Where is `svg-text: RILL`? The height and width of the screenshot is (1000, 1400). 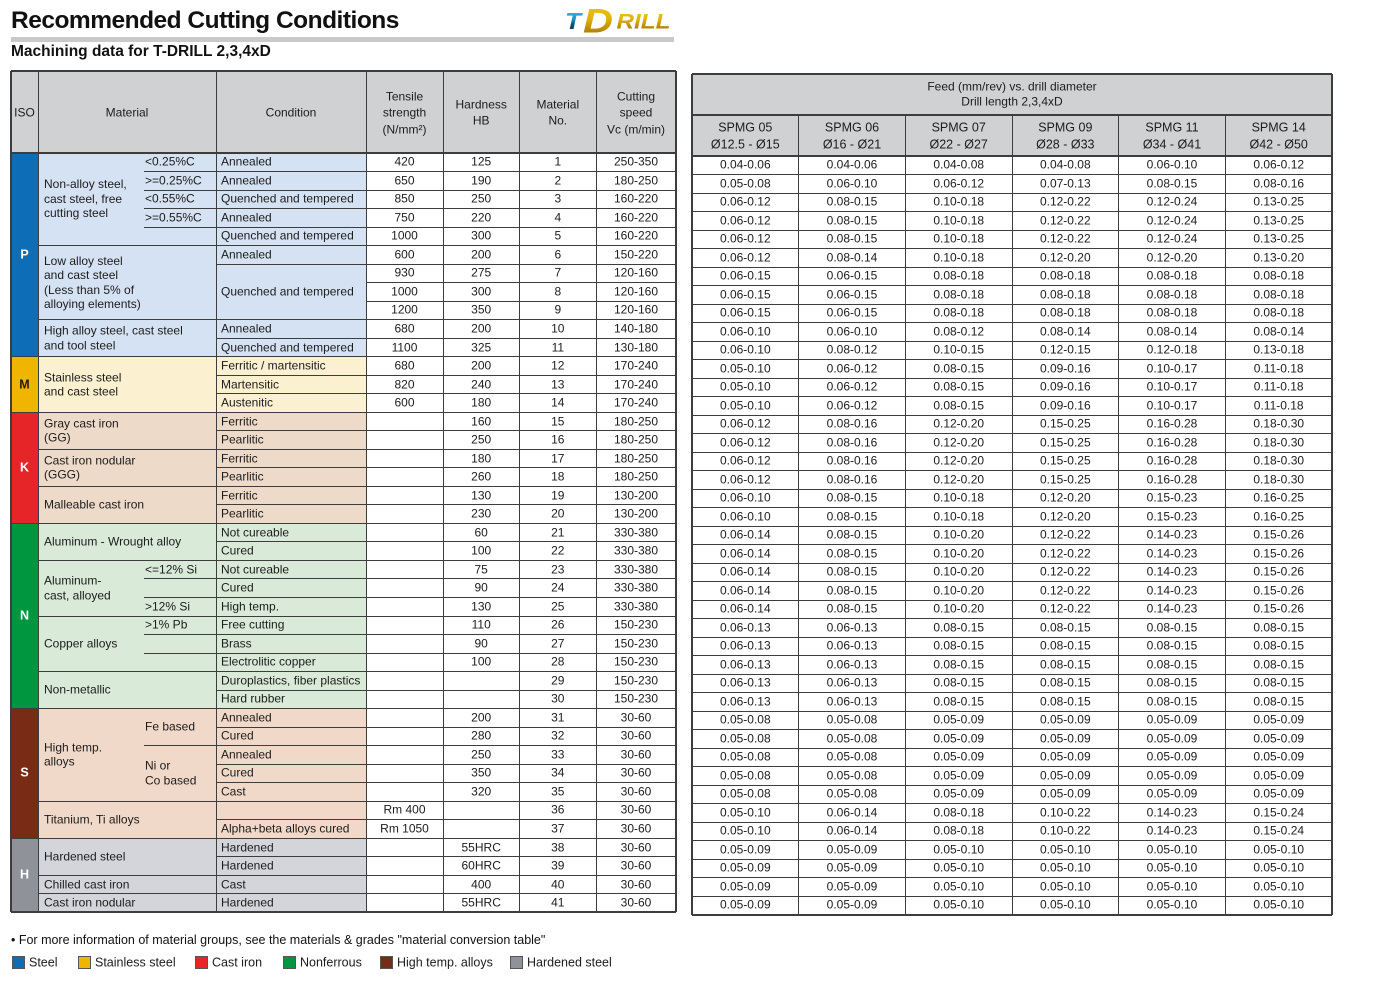 svg-text: RILL is located at coordinates (644, 22).